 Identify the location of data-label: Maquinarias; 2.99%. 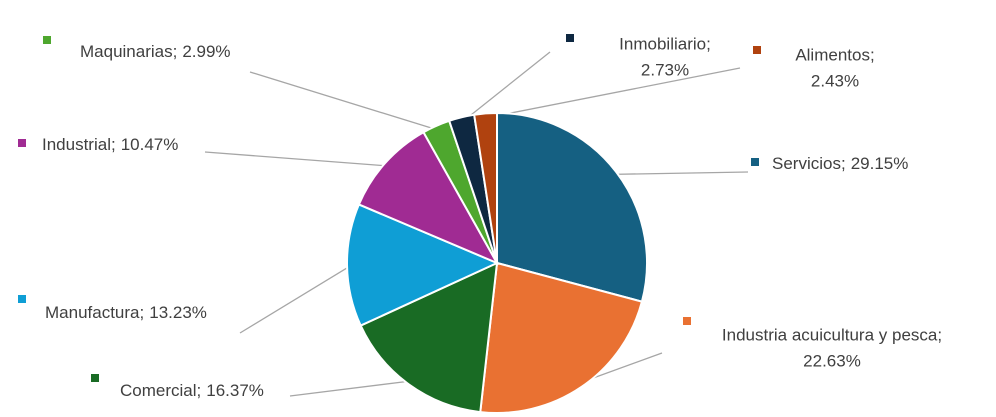
(155, 51).